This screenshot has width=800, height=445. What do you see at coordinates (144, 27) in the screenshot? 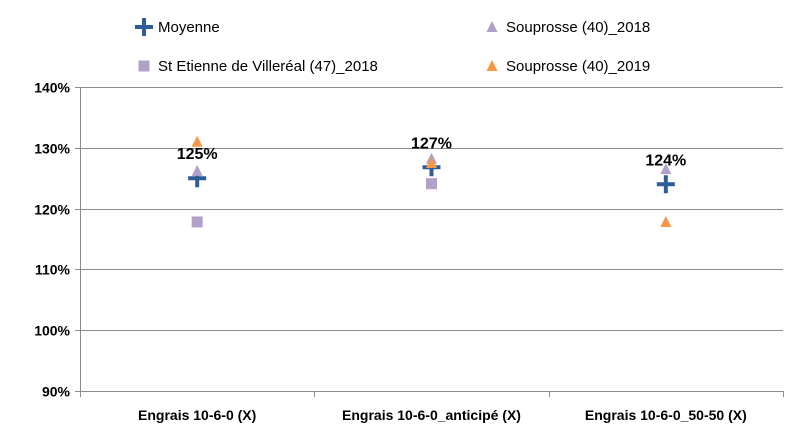
I see `legend-marker-plus` at bounding box center [144, 27].